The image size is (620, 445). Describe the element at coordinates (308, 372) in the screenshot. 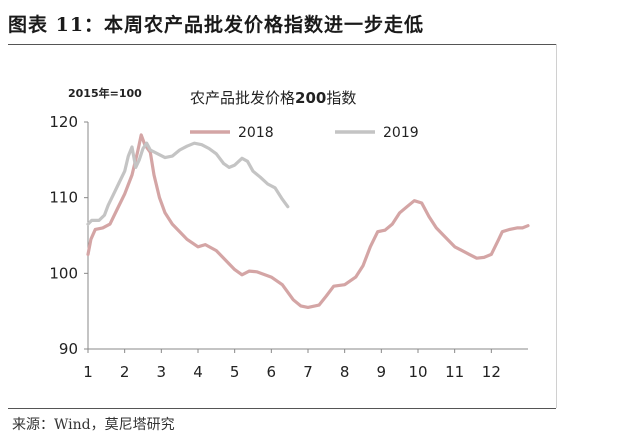

I see `x-tick-label: 7` at that location.